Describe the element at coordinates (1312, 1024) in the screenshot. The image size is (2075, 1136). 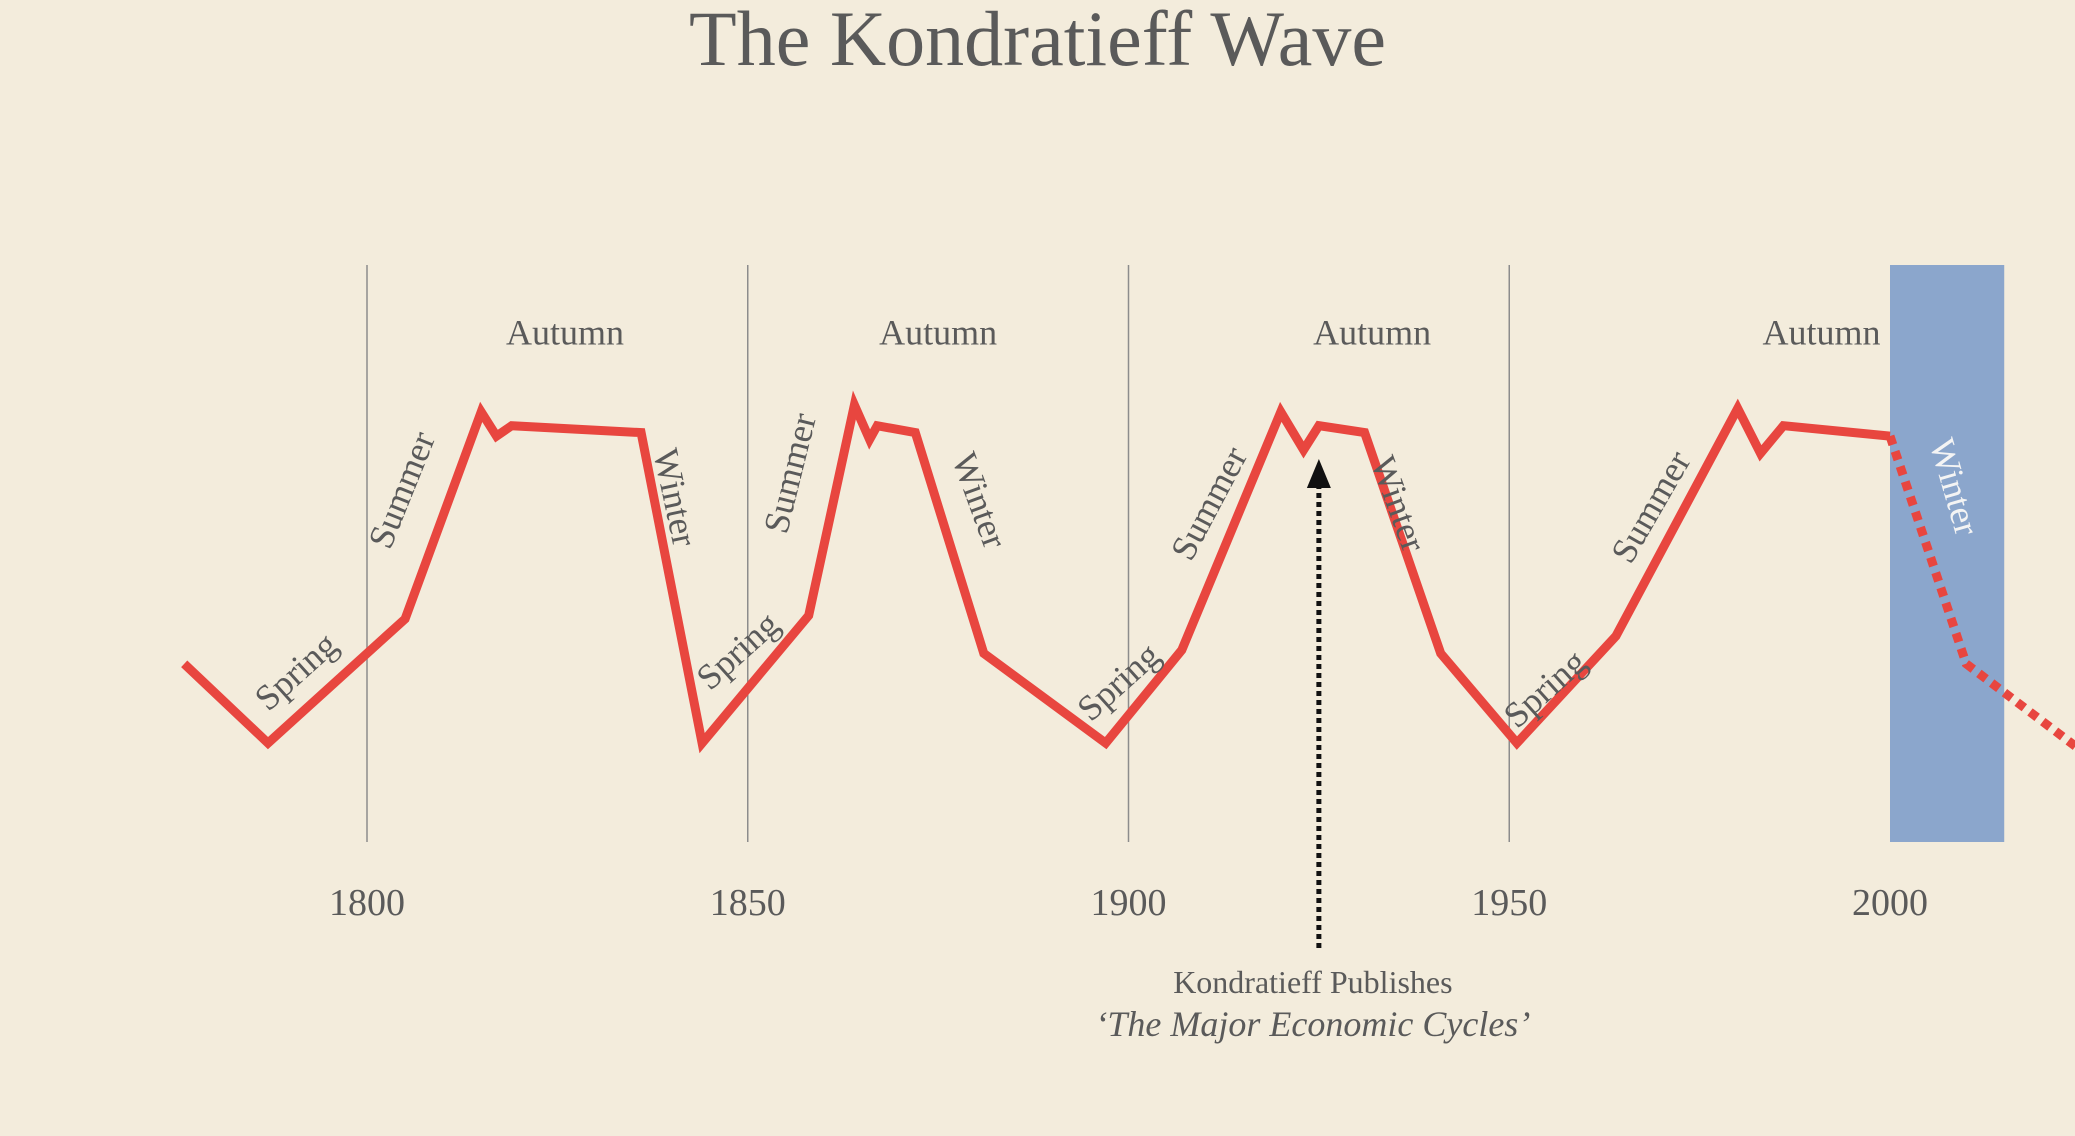
I see `annotation-line-2: ‘The Major Economic Cycles’` at that location.